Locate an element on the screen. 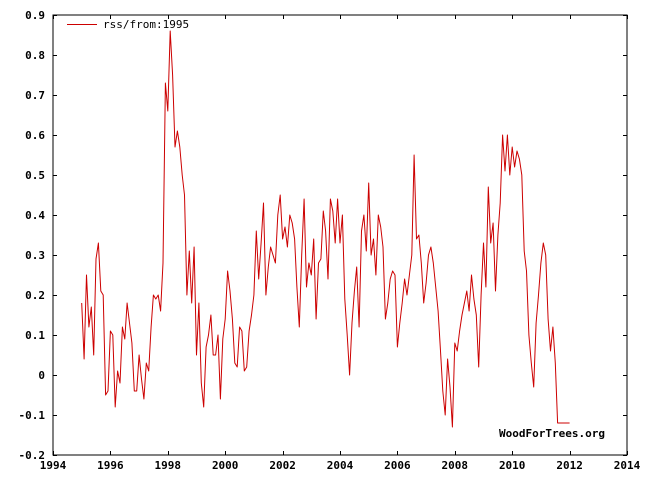 This screenshot has width=649, height=483. y-tick-label: 0.7 is located at coordinates (35, 95).